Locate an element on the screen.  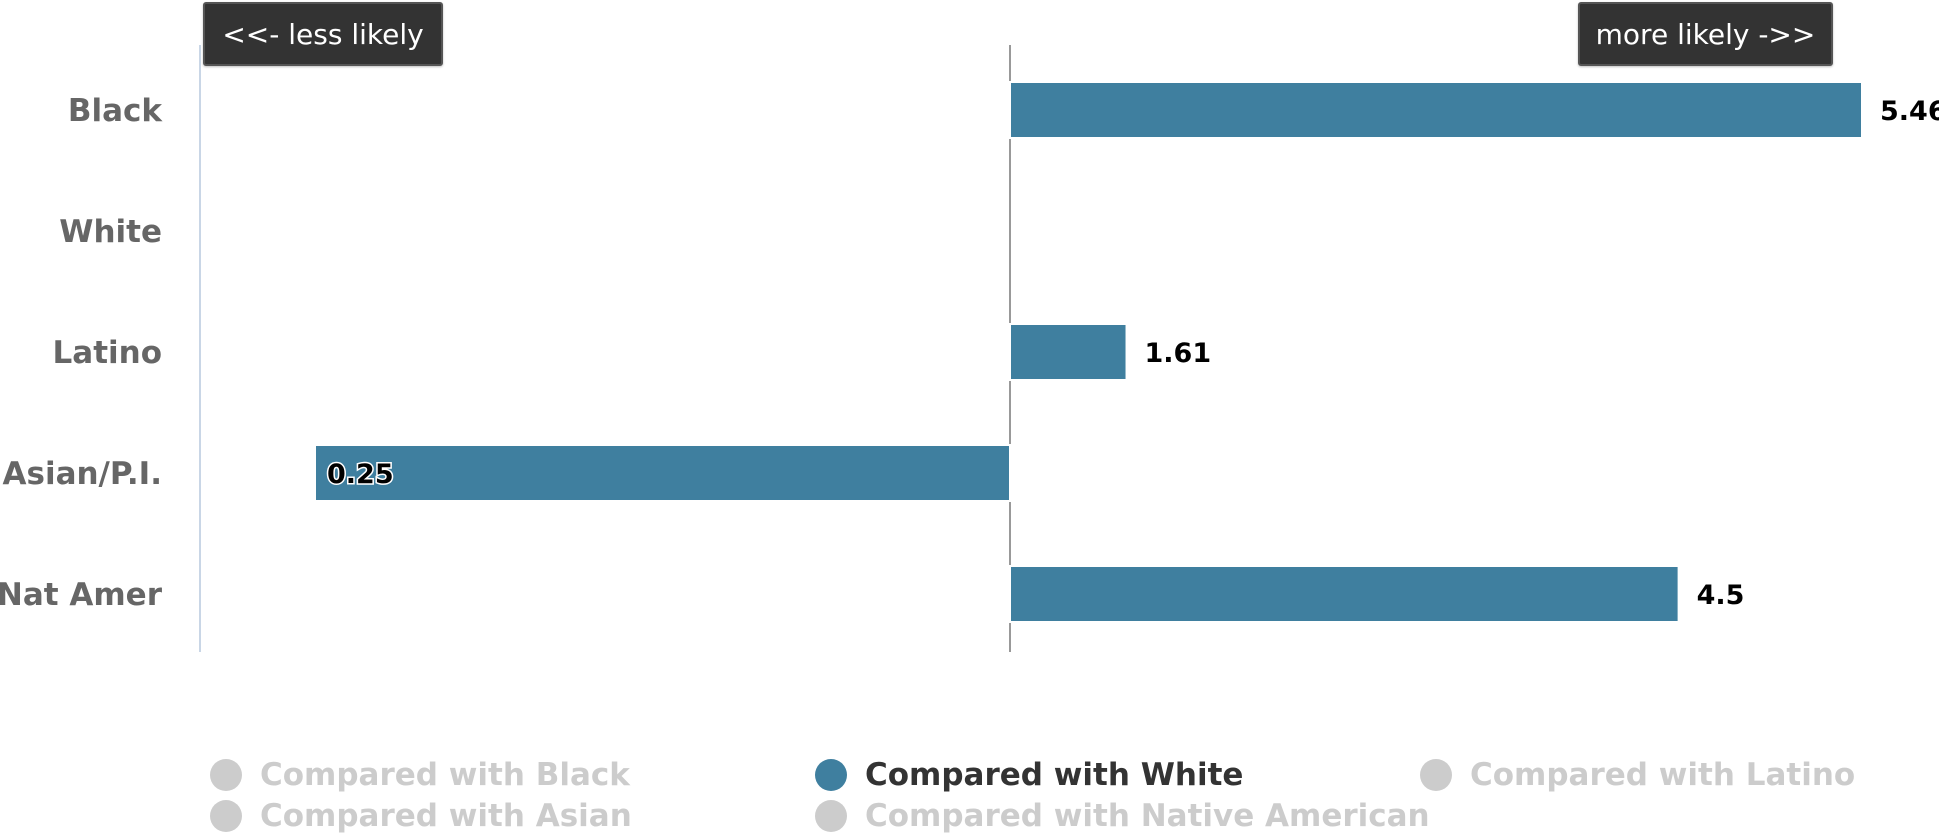
more-likely-button: more likely ->> is located at coordinates (1705, 34).